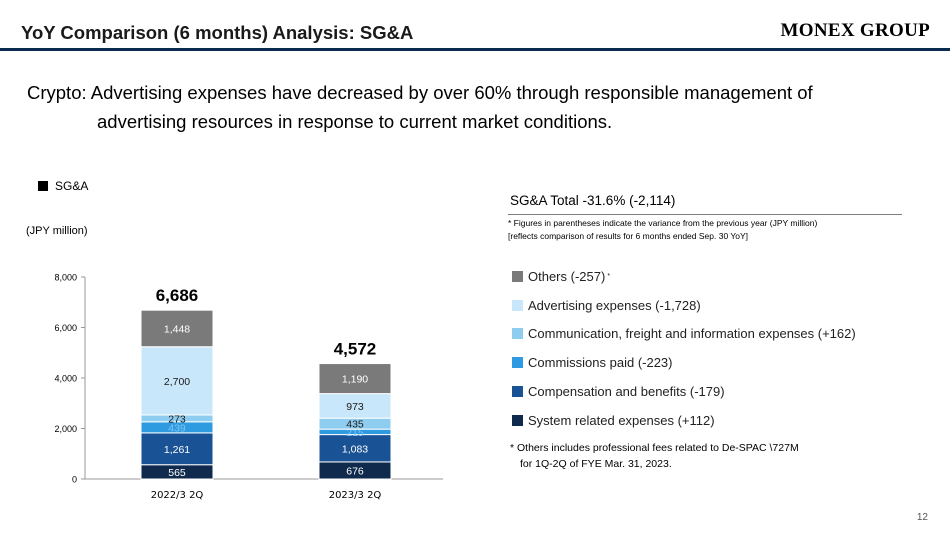  Describe the element at coordinates (855, 30) in the screenshot. I see `brand-logo: MONEX GROUP` at that location.